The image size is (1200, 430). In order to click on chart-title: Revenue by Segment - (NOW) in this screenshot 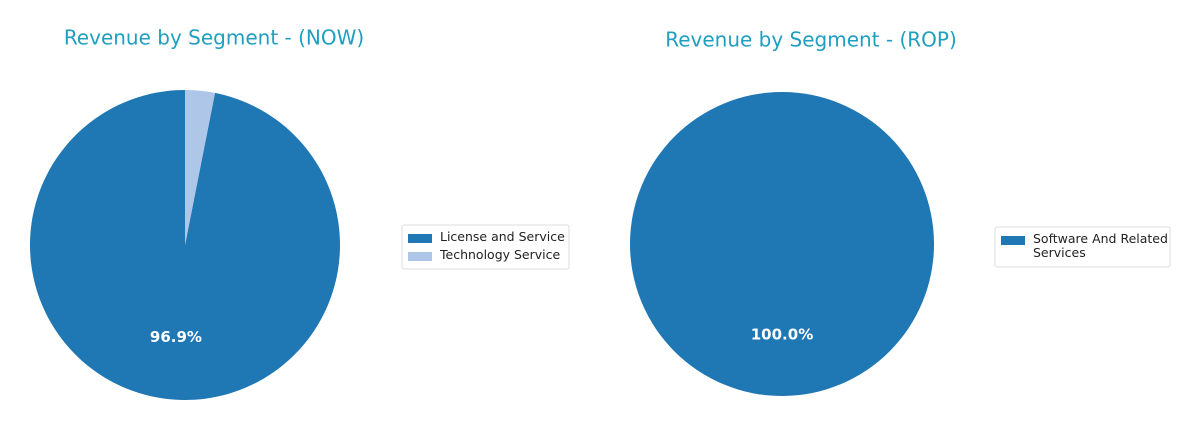, I will do `click(214, 38)`.